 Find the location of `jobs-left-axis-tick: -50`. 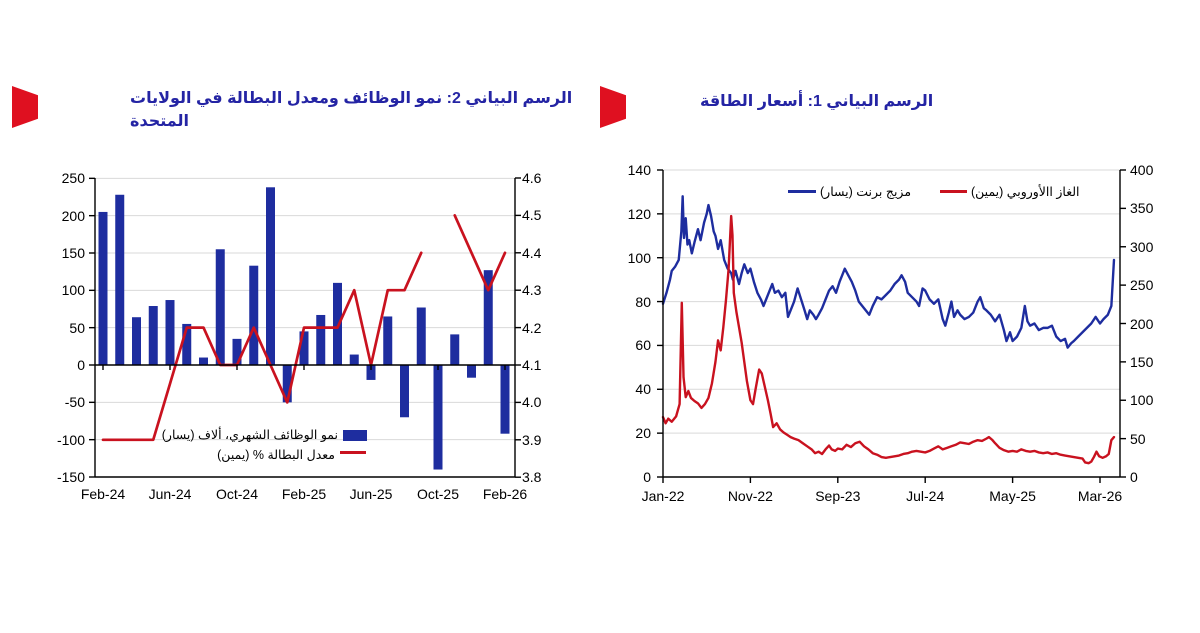

jobs-left-axis-tick: -50 is located at coordinates (74, 402).